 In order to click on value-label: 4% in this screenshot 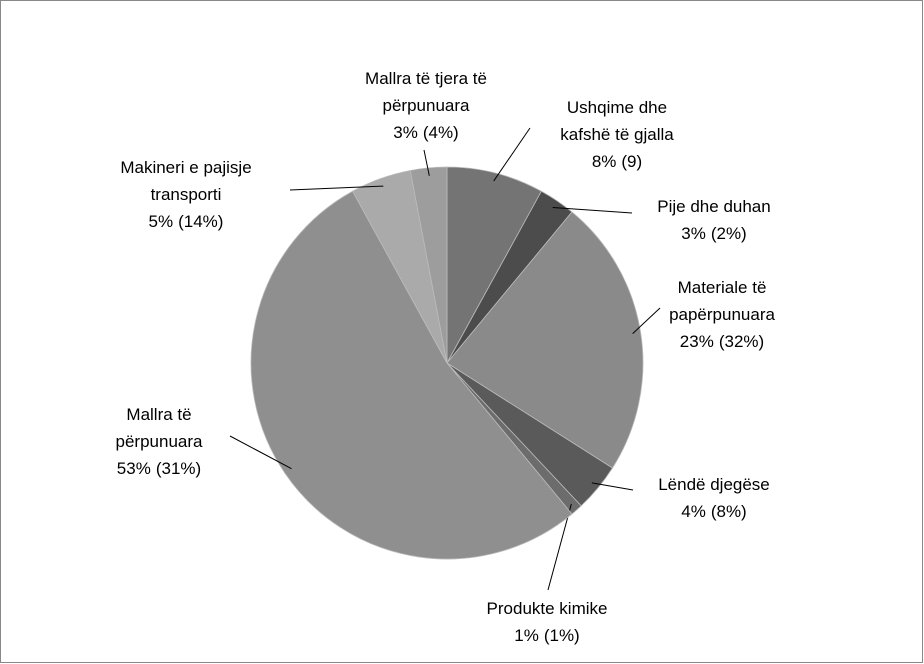, I will do `click(693, 511)`.